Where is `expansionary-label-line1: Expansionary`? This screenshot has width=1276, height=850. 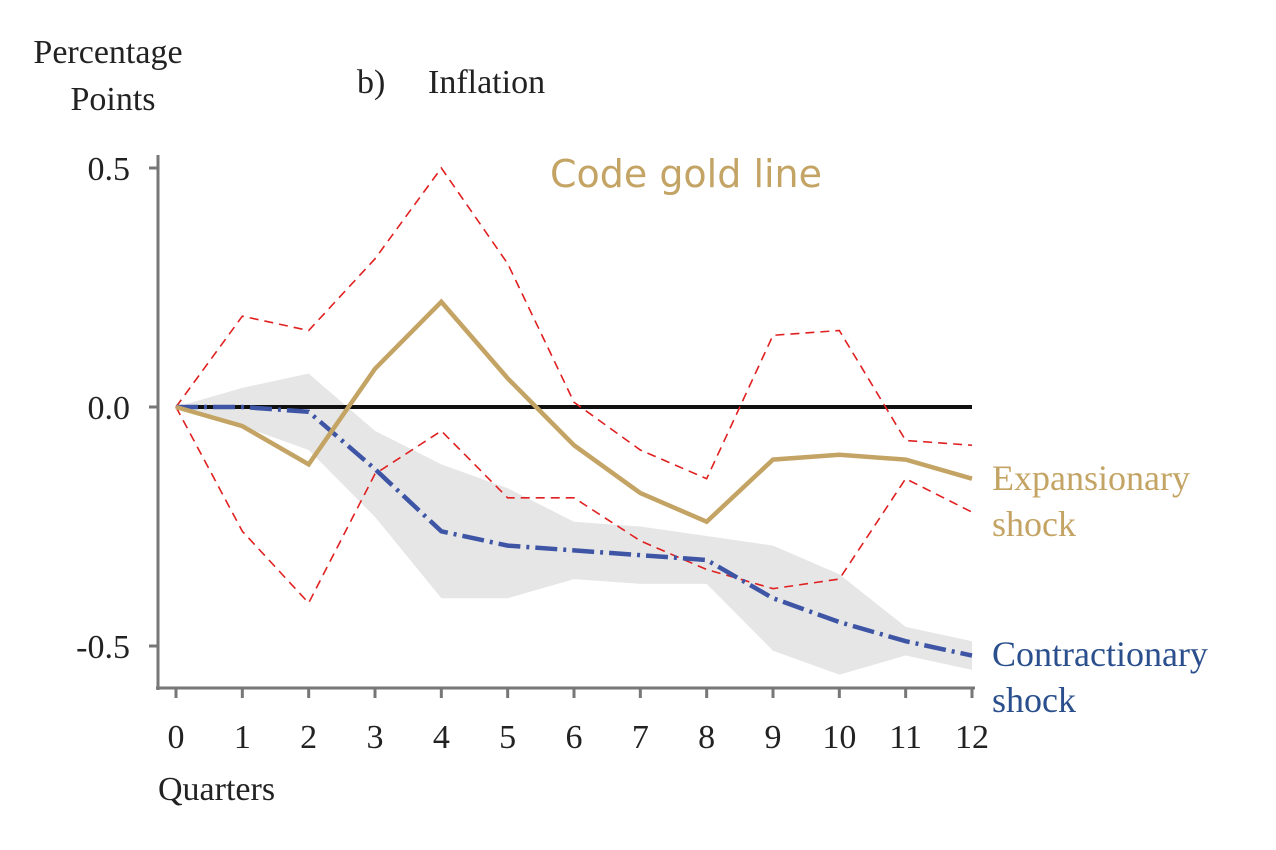
expansionary-label-line1: Expansionary is located at coordinates (1091, 478).